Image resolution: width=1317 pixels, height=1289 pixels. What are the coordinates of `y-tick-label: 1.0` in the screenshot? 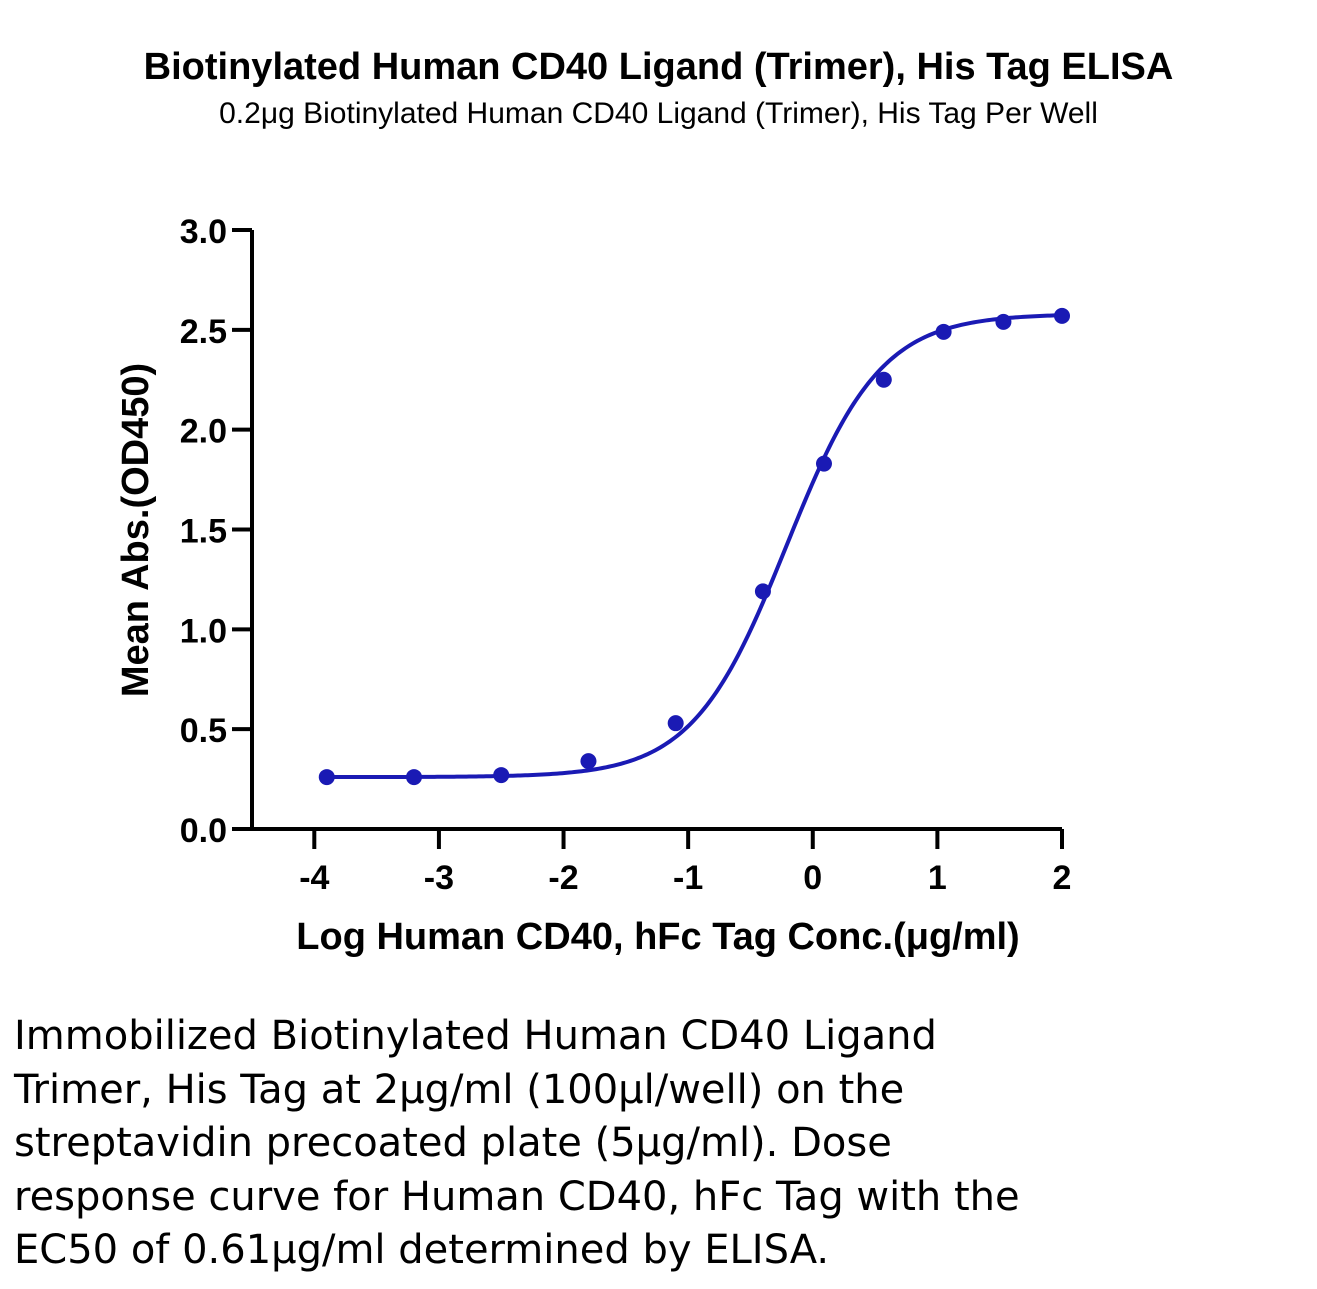 It's located at (203, 631).